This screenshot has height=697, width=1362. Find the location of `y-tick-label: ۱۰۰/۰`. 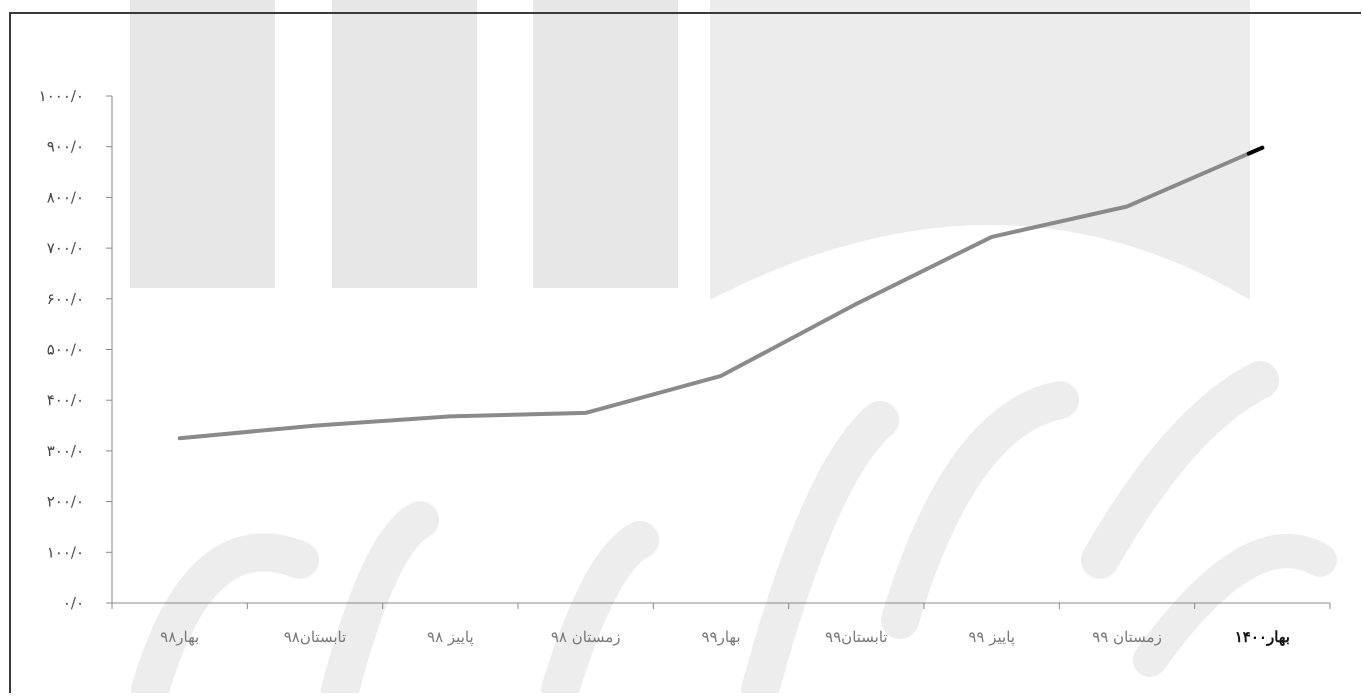

y-tick-label: ۱۰۰/۰ is located at coordinates (65, 552).